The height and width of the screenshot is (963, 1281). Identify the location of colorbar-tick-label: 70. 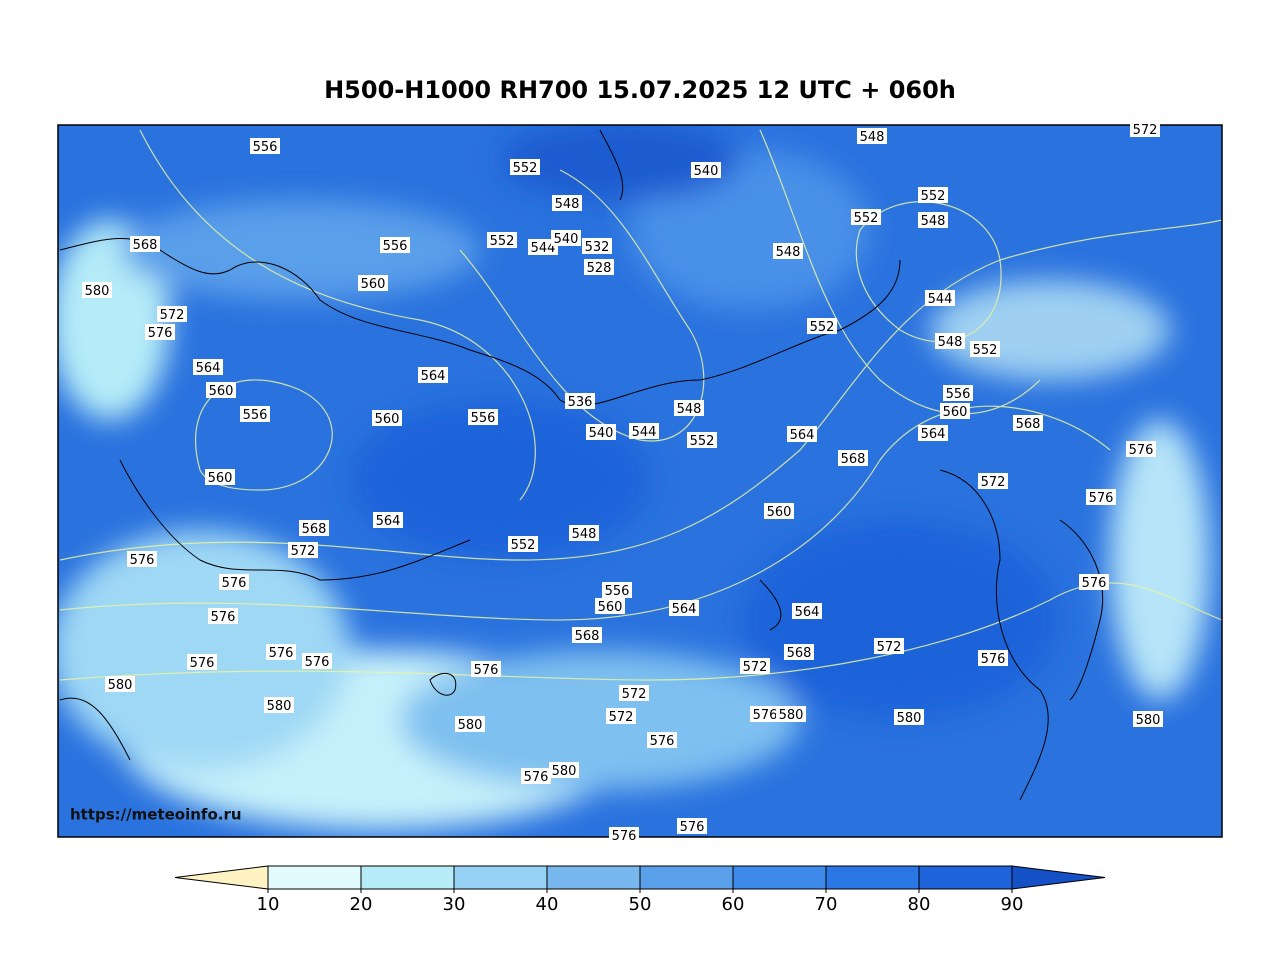
(826, 904).